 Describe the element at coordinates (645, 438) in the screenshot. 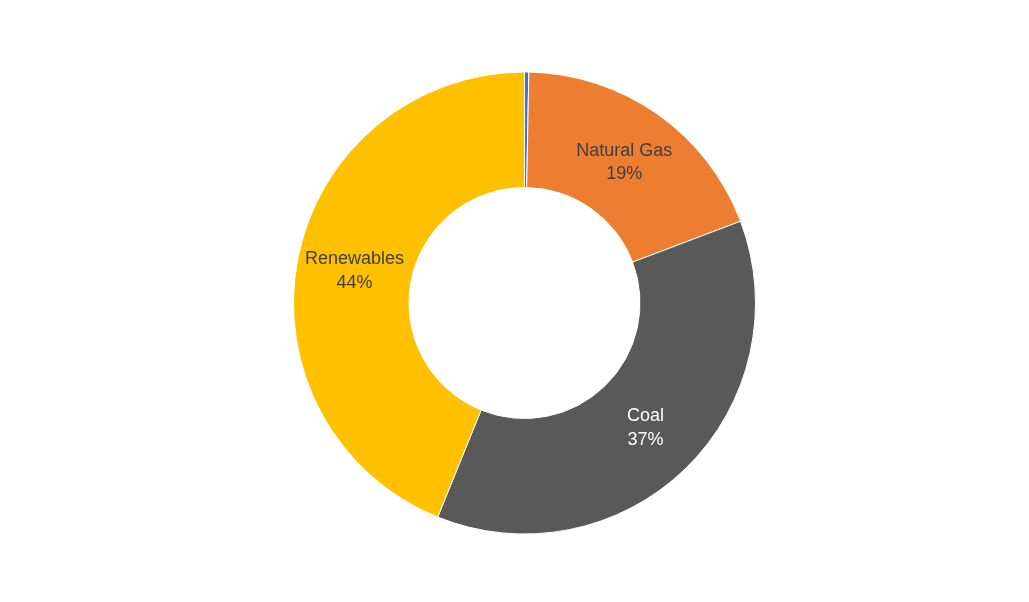

I see `data-label: 37%` at that location.